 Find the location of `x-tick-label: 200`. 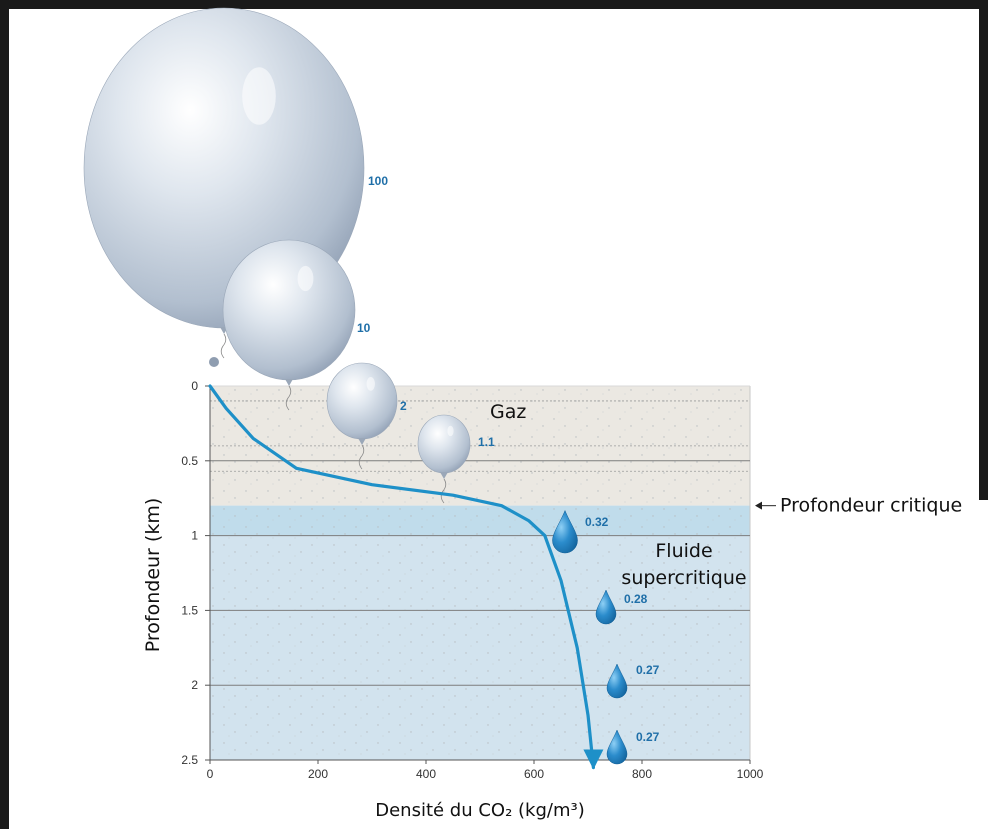

x-tick-label: 200 is located at coordinates (318, 774).